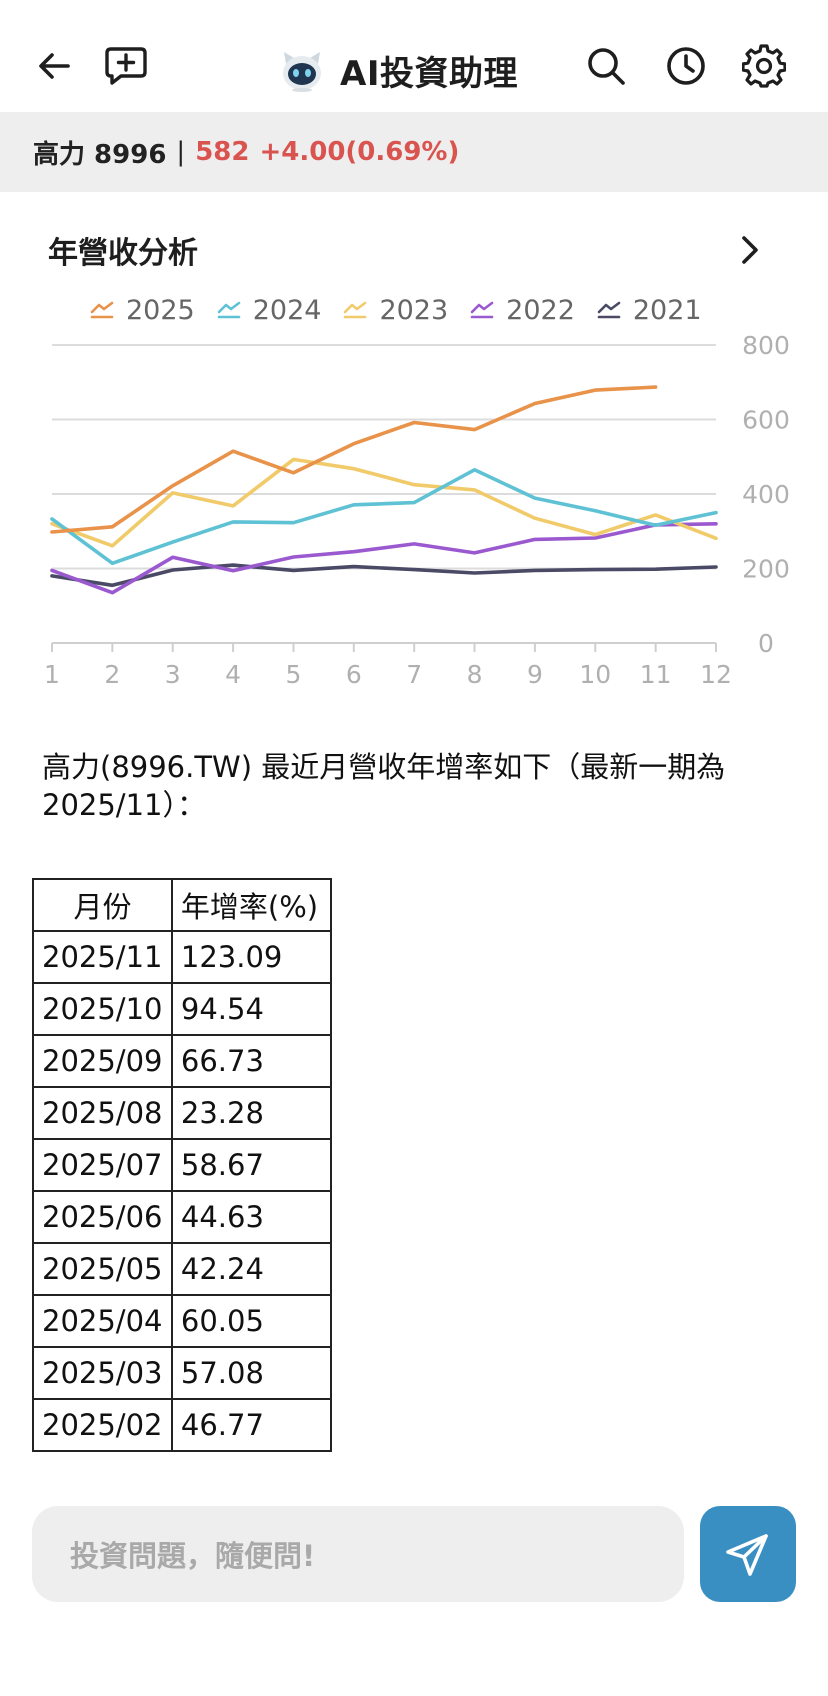 Image resolution: width=828 pixels, height=1696 pixels. I want to click on search-button, so click(606, 66).